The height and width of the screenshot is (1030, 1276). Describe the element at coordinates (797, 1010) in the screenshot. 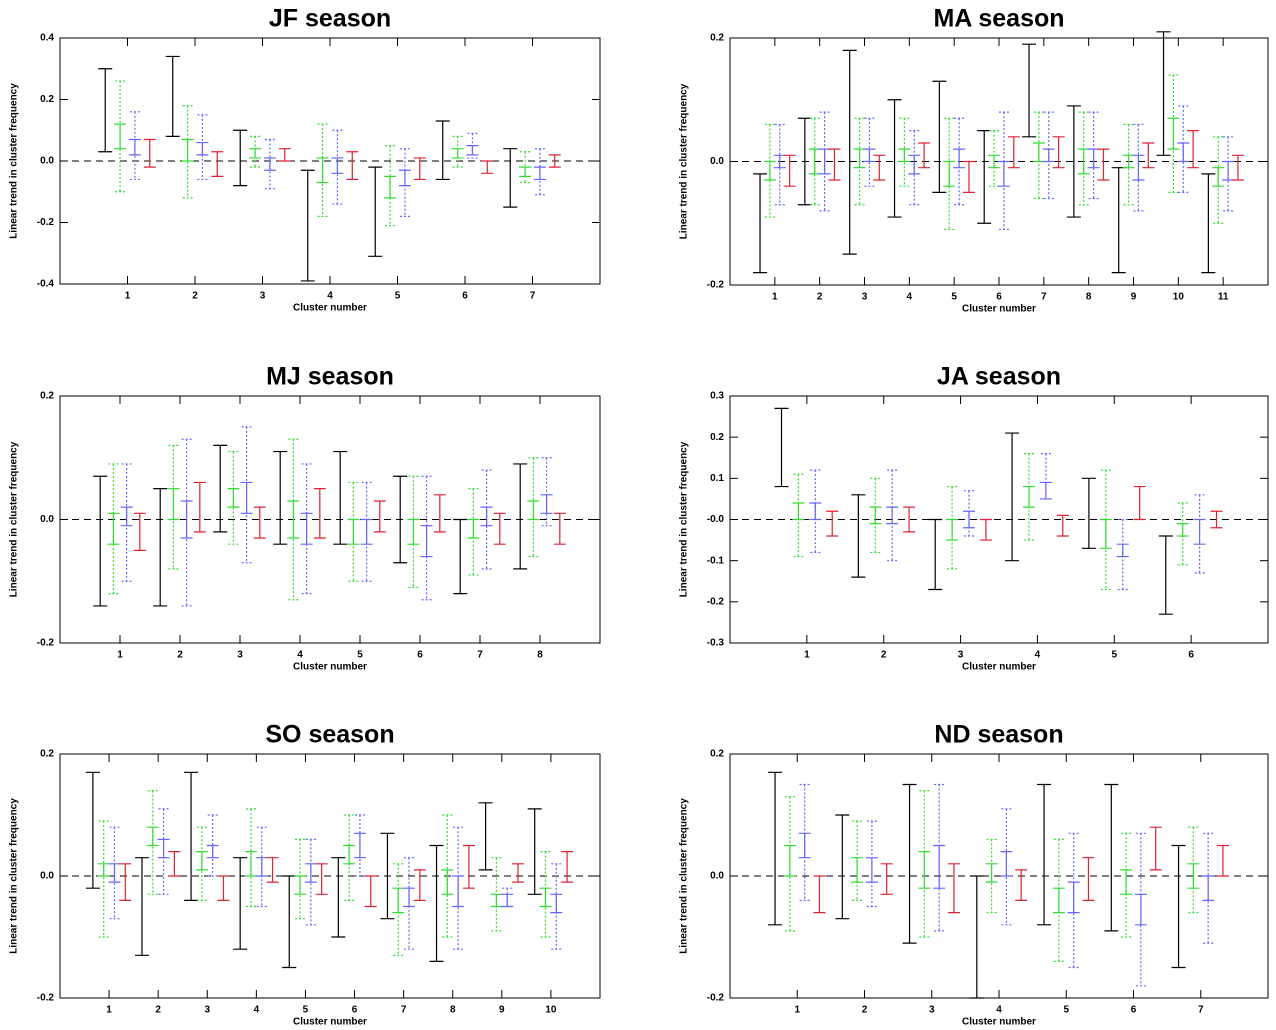

I see `x-tick-label: 1` at that location.